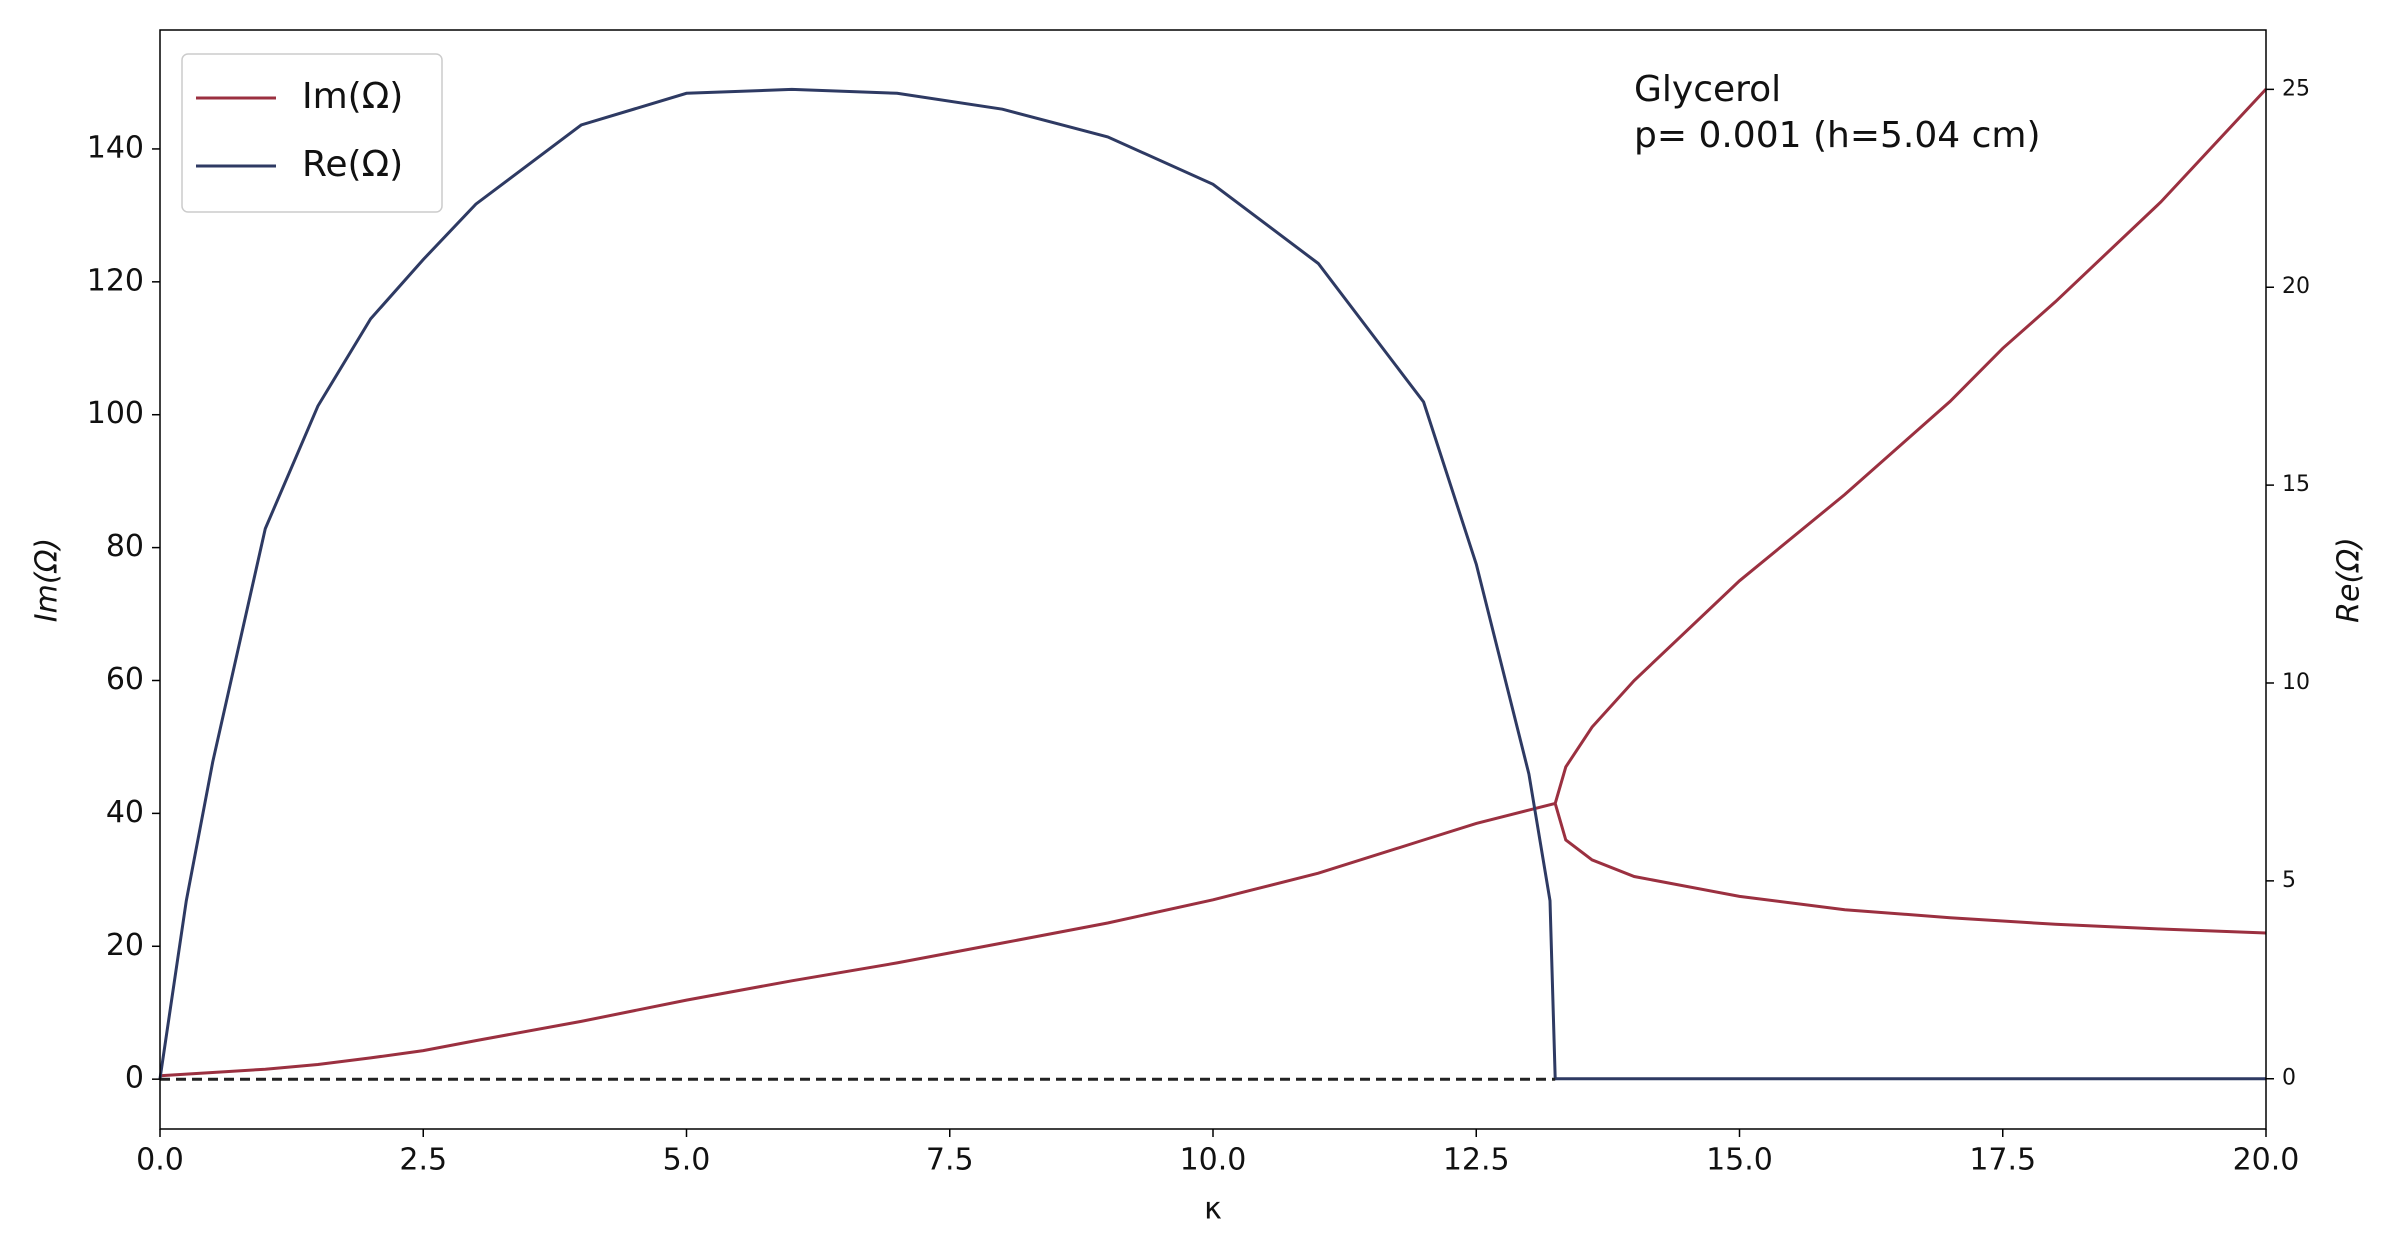 This screenshot has width=2383, height=1241. I want to click on y2-tick-label: 0, so click(2289, 1078).